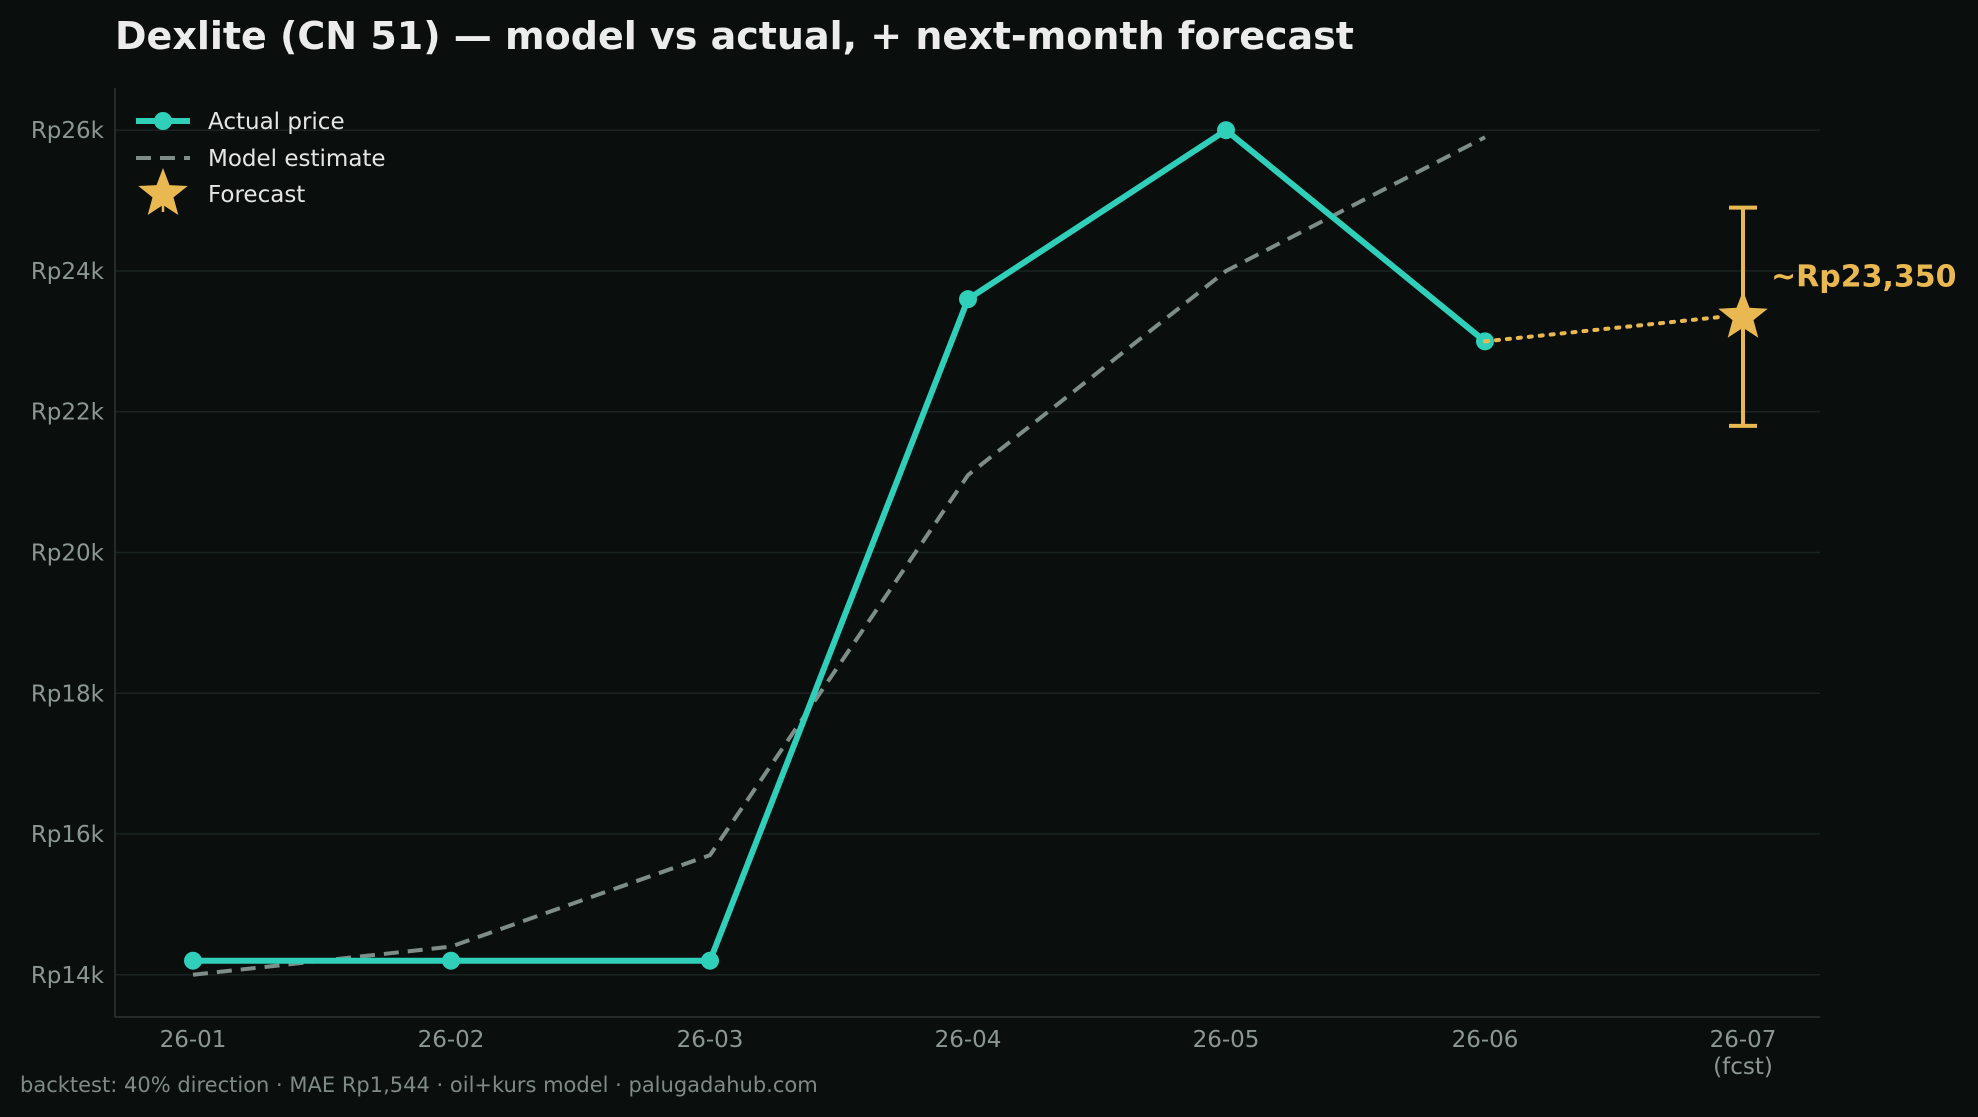  I want to click on x-tick-label: 26-04, so click(968, 1040).